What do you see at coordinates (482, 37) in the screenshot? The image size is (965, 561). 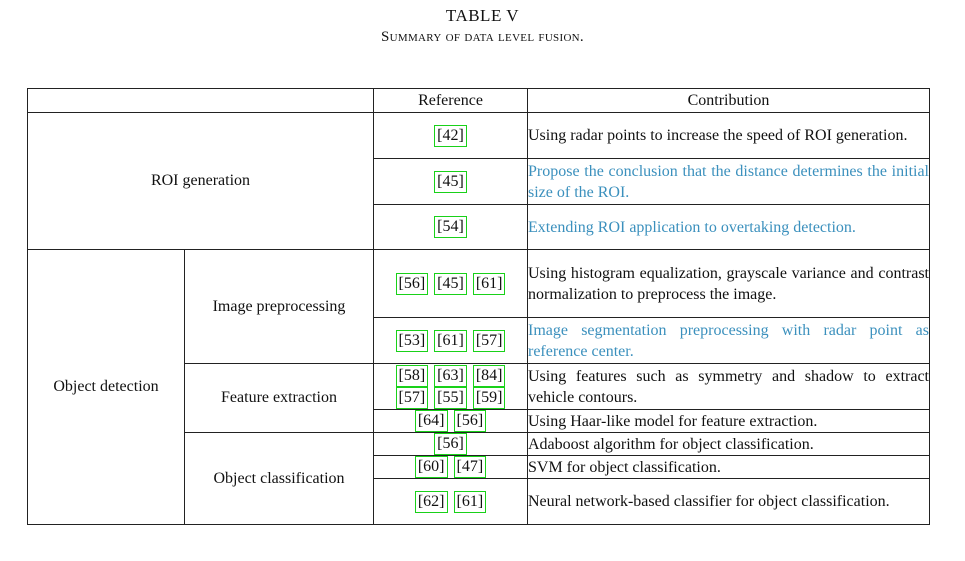 I see `table-subtitle: Summary of data level fusion.` at bounding box center [482, 37].